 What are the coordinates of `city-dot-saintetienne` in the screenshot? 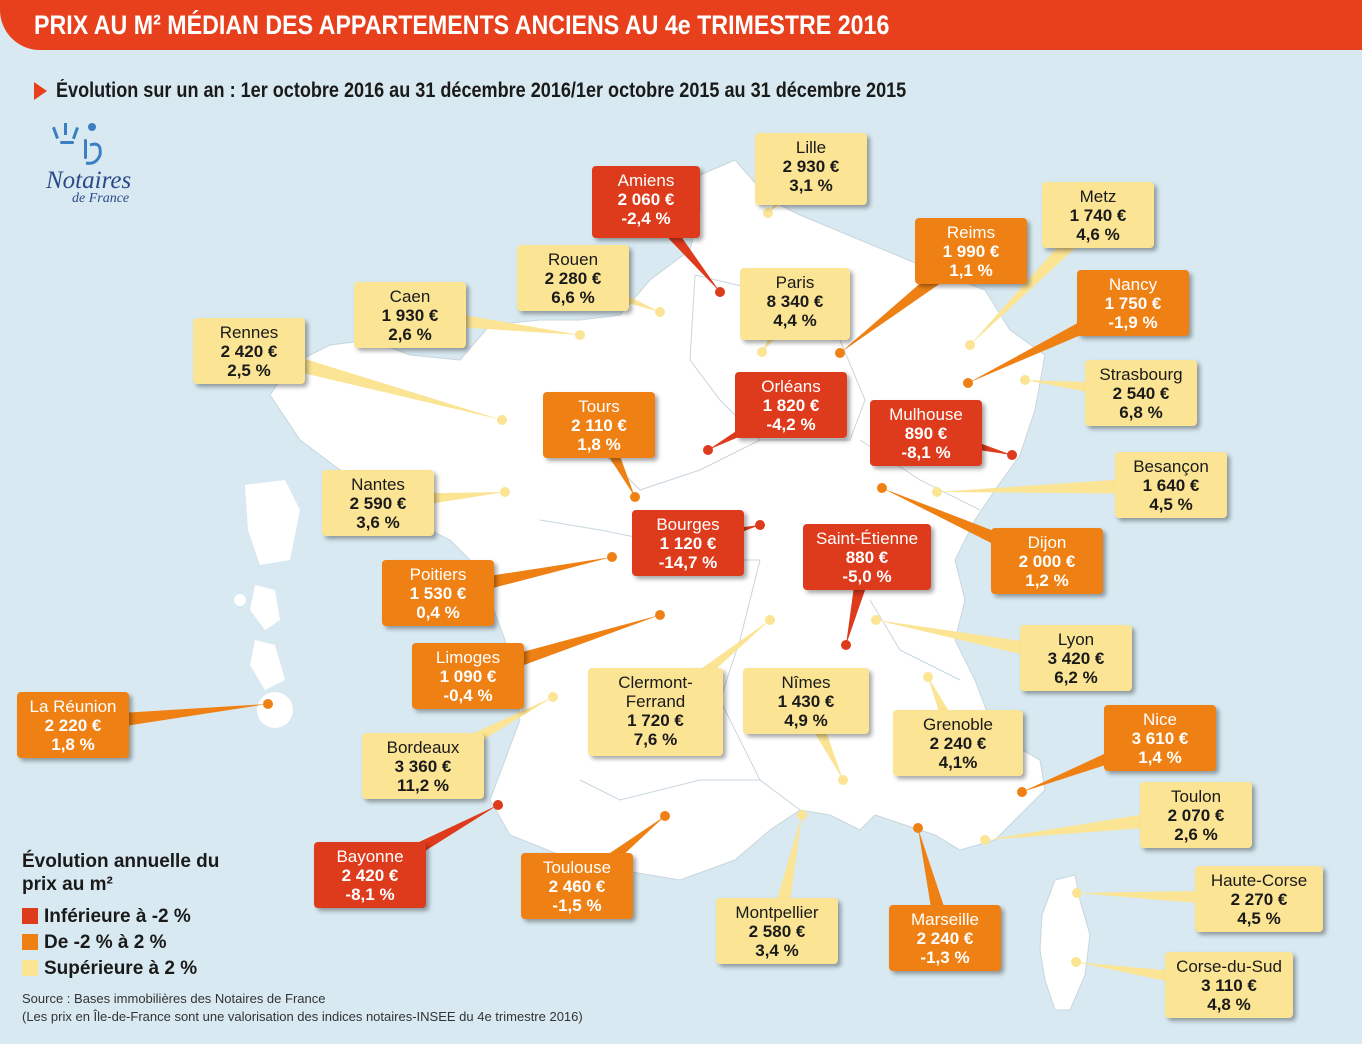 It's located at (846, 645).